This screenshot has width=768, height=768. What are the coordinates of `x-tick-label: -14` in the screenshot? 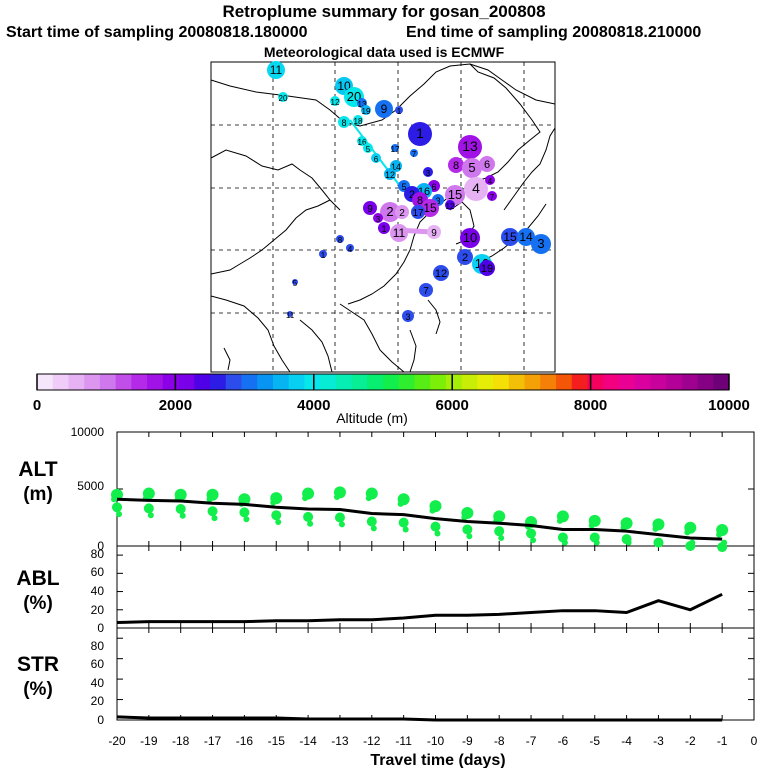 It's located at (308, 741).